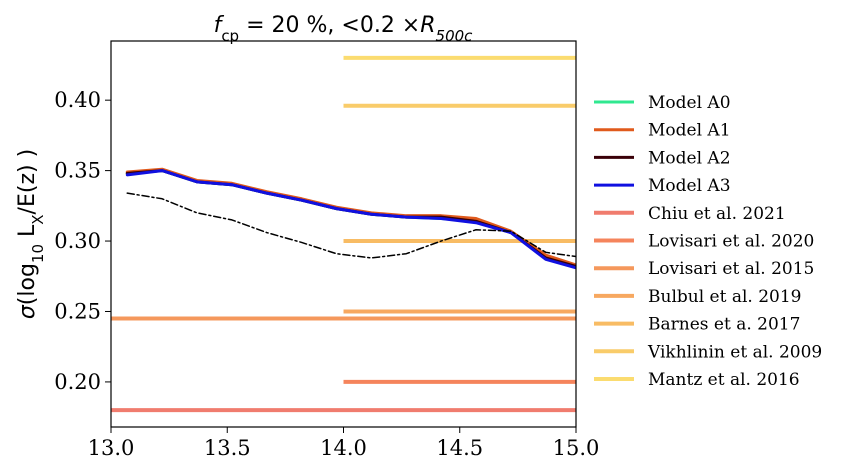 This screenshot has height=471, width=865. Describe the element at coordinates (111, 448) in the screenshot. I see `x-tick-label: 13.0` at that location.